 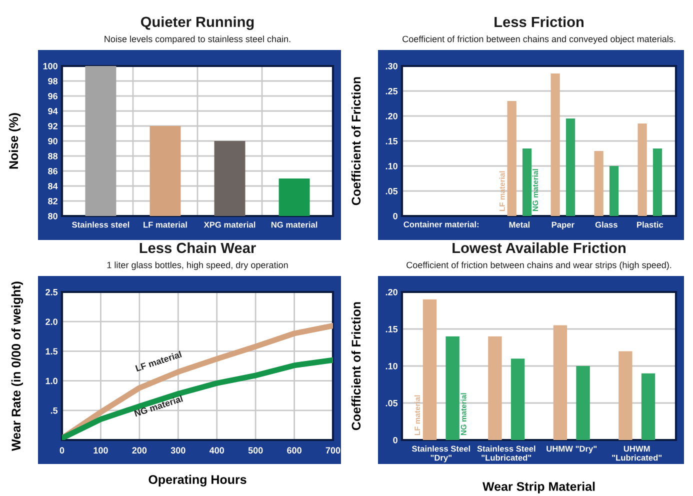 What do you see at coordinates (54, 410) in the screenshot?
I see `y-tick-label: .5` at bounding box center [54, 410].